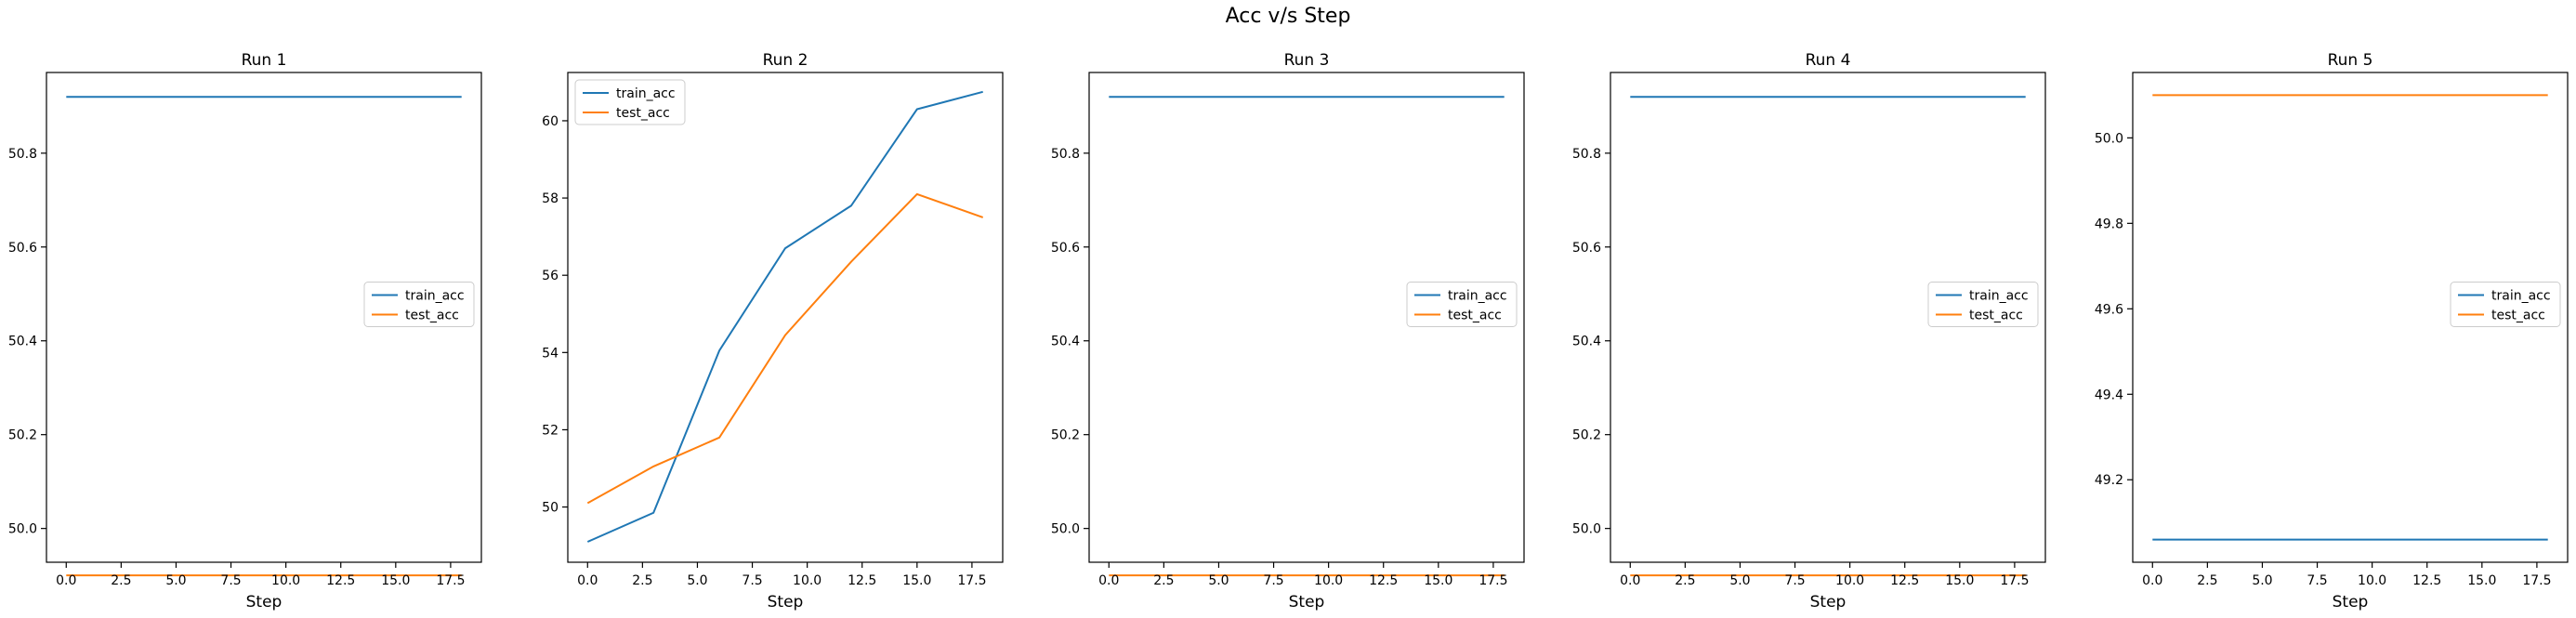 The width and height of the screenshot is (2576, 618). I want to click on subplot-title: Run 3, so click(1307, 60).